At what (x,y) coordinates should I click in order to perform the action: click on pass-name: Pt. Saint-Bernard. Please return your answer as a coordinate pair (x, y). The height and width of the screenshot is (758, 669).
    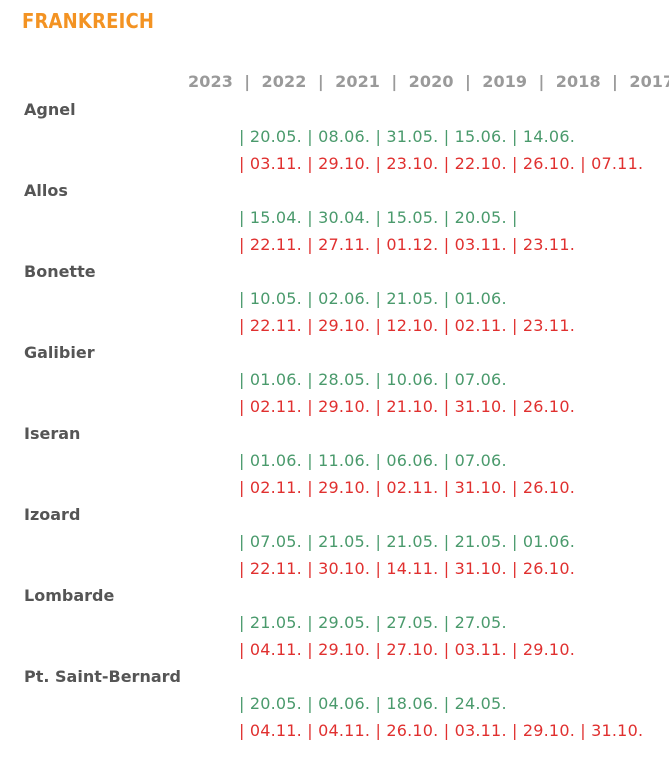
    Looking at the image, I should click on (102, 676).